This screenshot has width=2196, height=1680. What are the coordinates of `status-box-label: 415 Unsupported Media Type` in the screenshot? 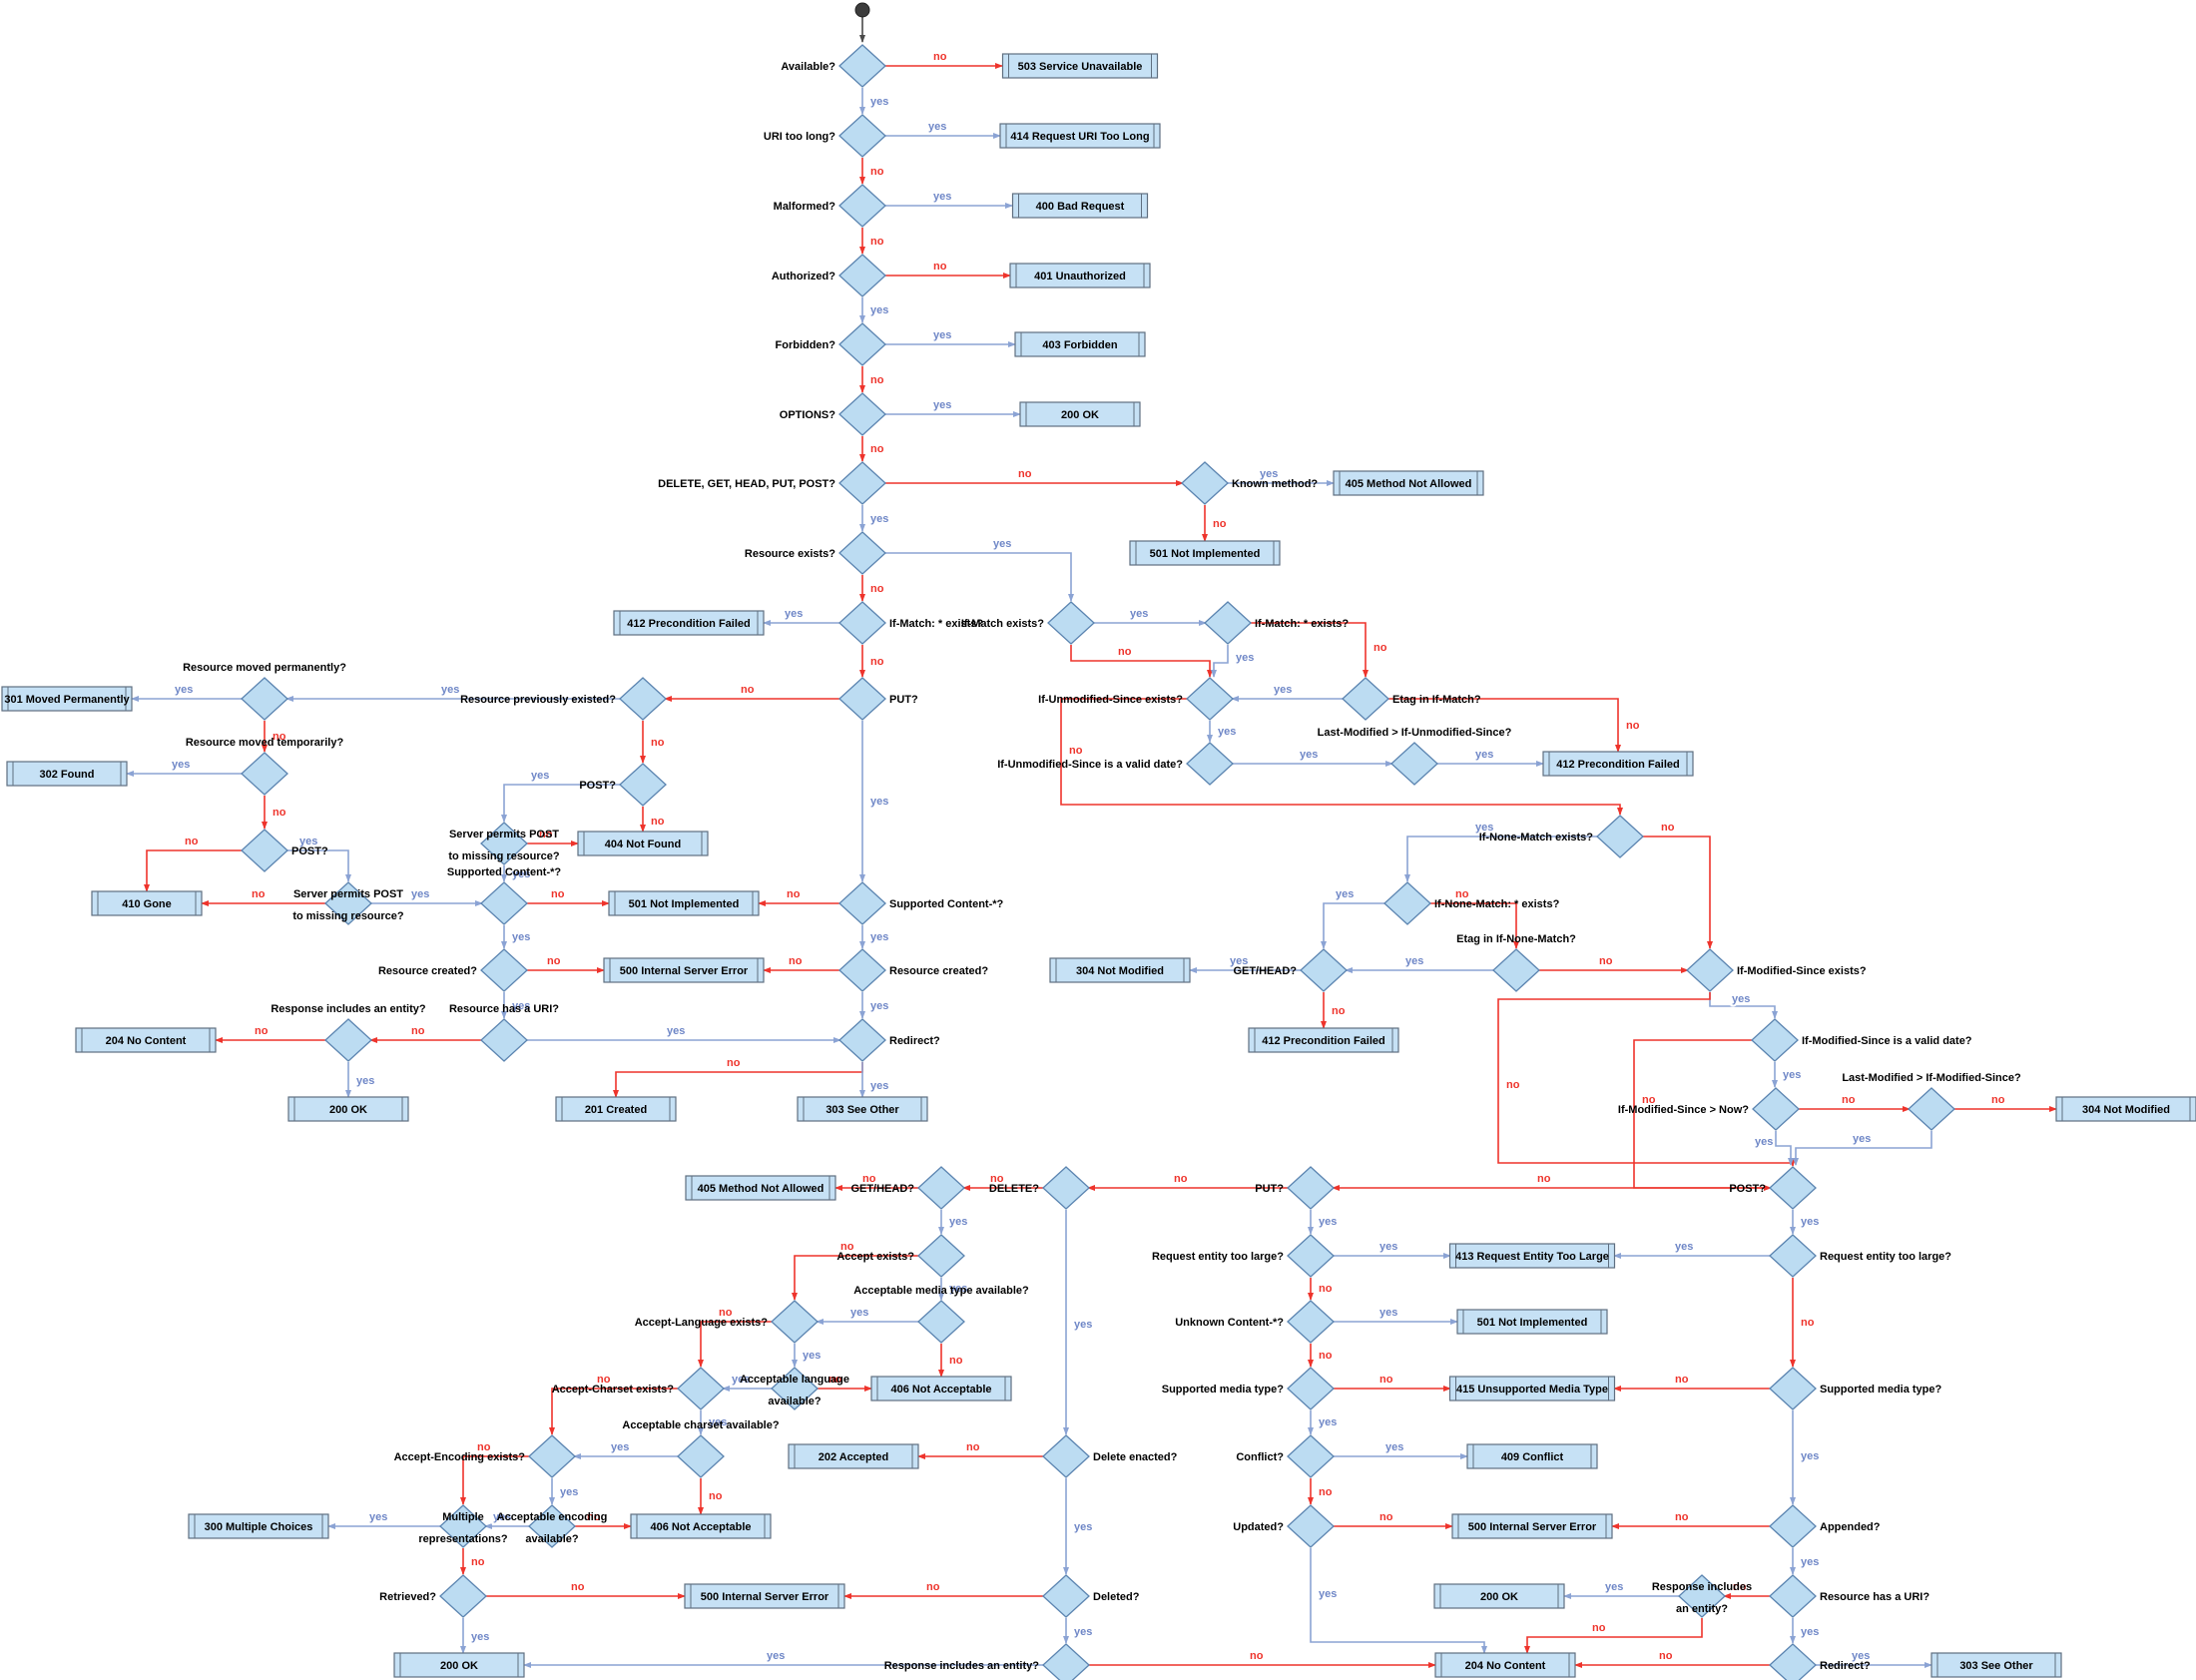 It's located at (1532, 1390).